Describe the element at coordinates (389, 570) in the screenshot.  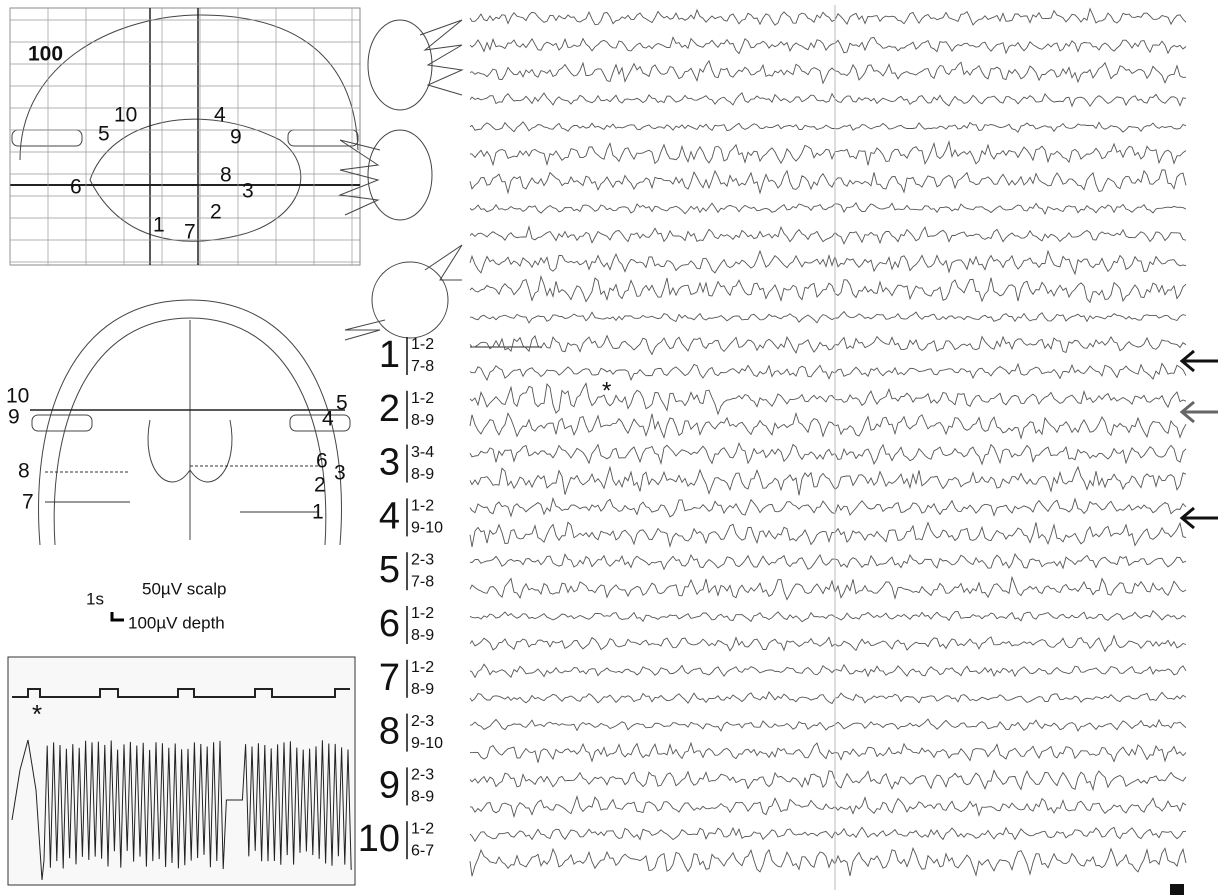
I see `channel-number: 5` at that location.